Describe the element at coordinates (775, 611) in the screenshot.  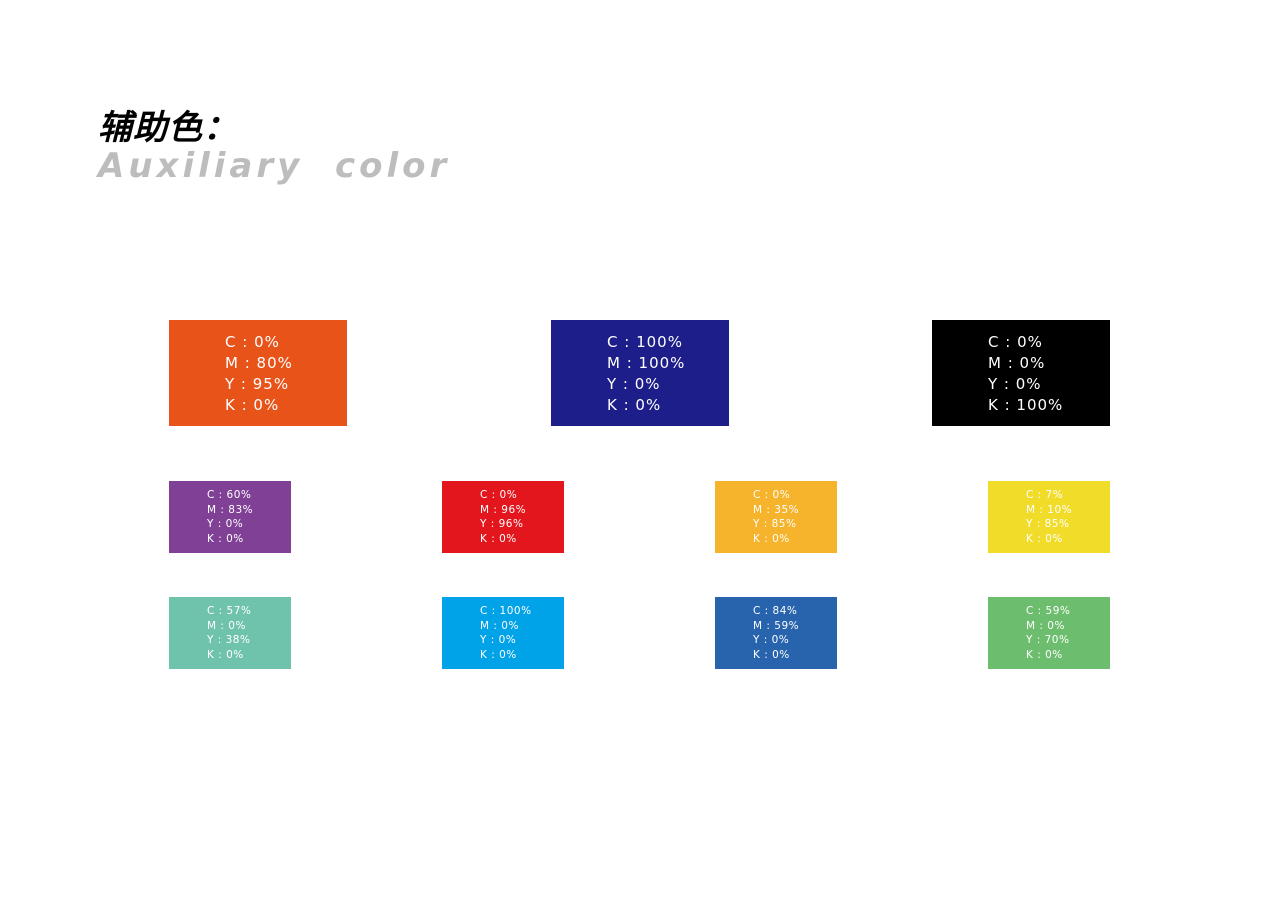
I see `cyan-value: C : 84%` at that location.